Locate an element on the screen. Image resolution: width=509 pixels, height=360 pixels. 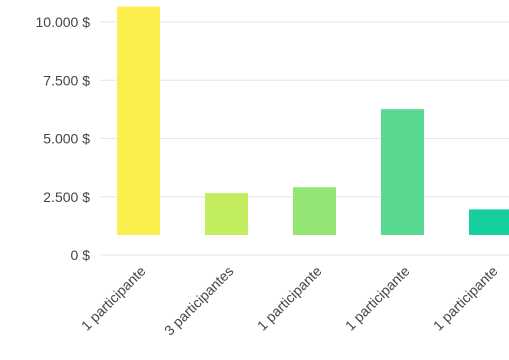
y-tick-label: 5.000 $ is located at coordinates (66, 139).